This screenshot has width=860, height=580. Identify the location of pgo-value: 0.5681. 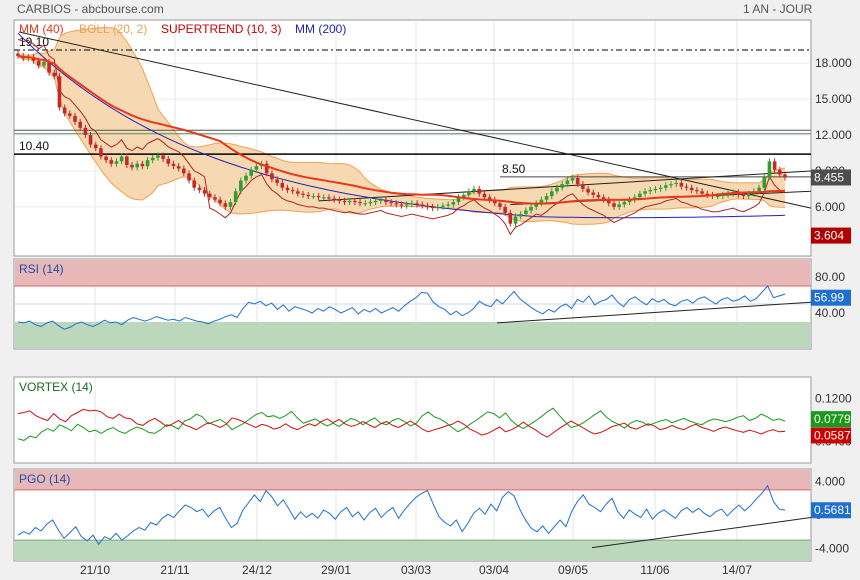
(832, 510).